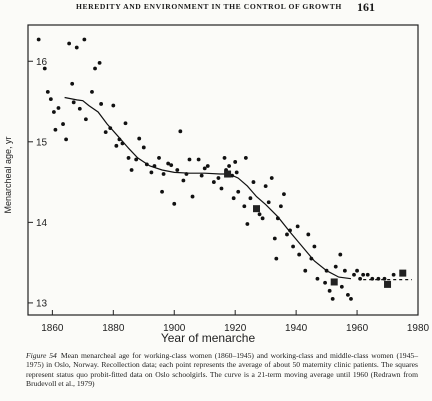 The height and width of the screenshot is (401, 432). I want to click on y-tick-label: 16, so click(42, 62).